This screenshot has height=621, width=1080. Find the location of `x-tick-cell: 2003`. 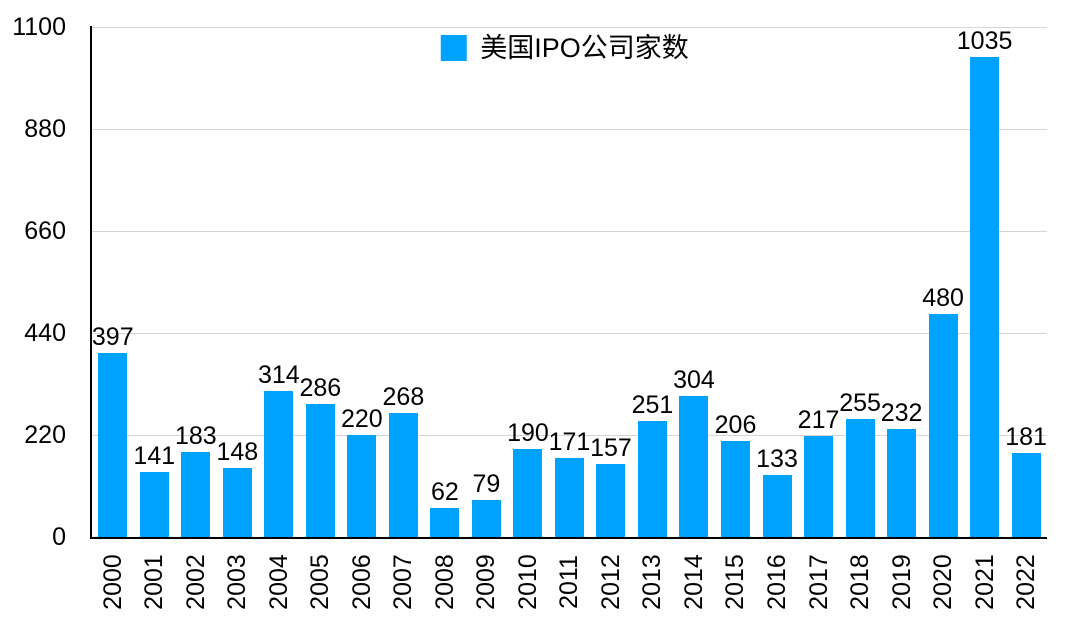

x-tick-cell: 2003 is located at coordinates (238, 582).